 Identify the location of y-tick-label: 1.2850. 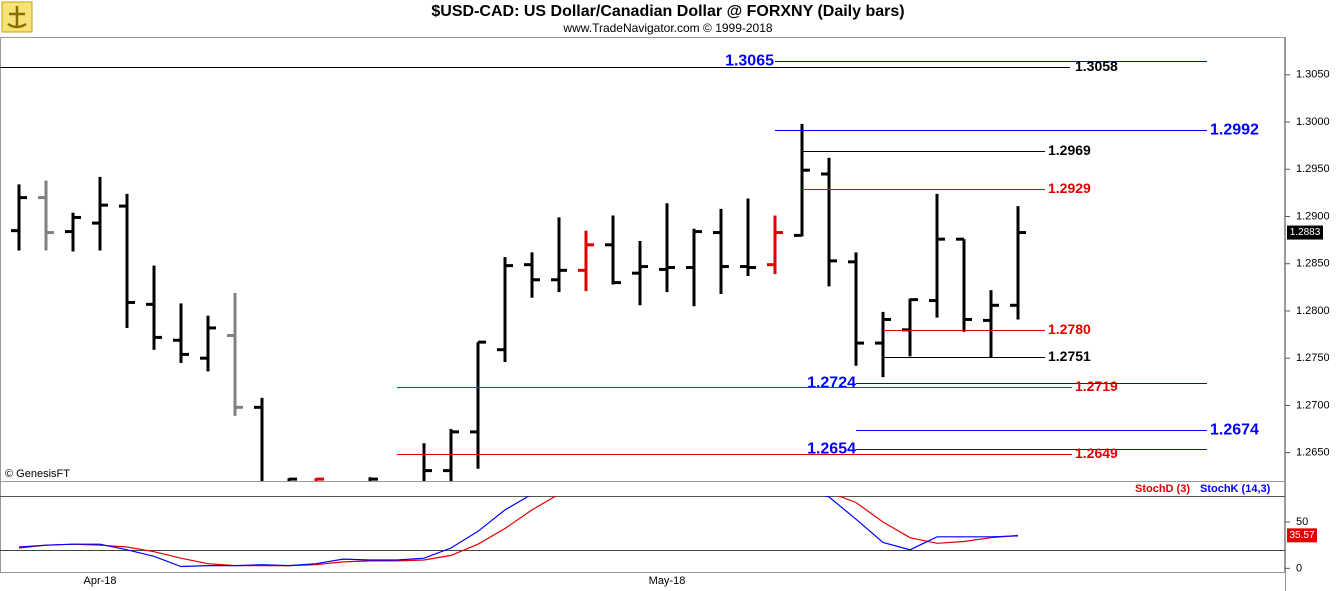
(1313, 264).